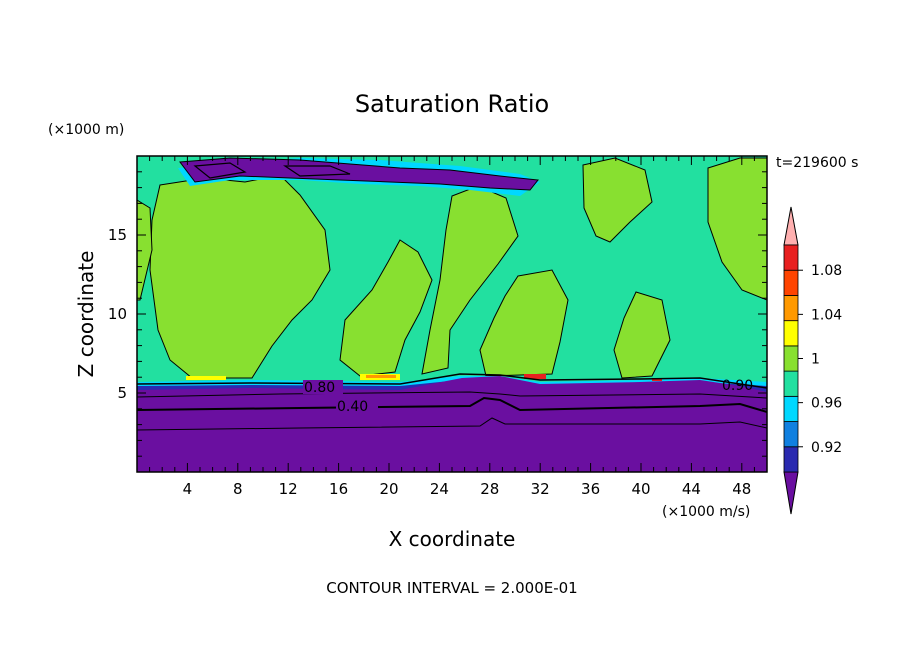 This screenshot has height=654, width=904. I want to click on x-tick-label: 44, so click(691, 489).